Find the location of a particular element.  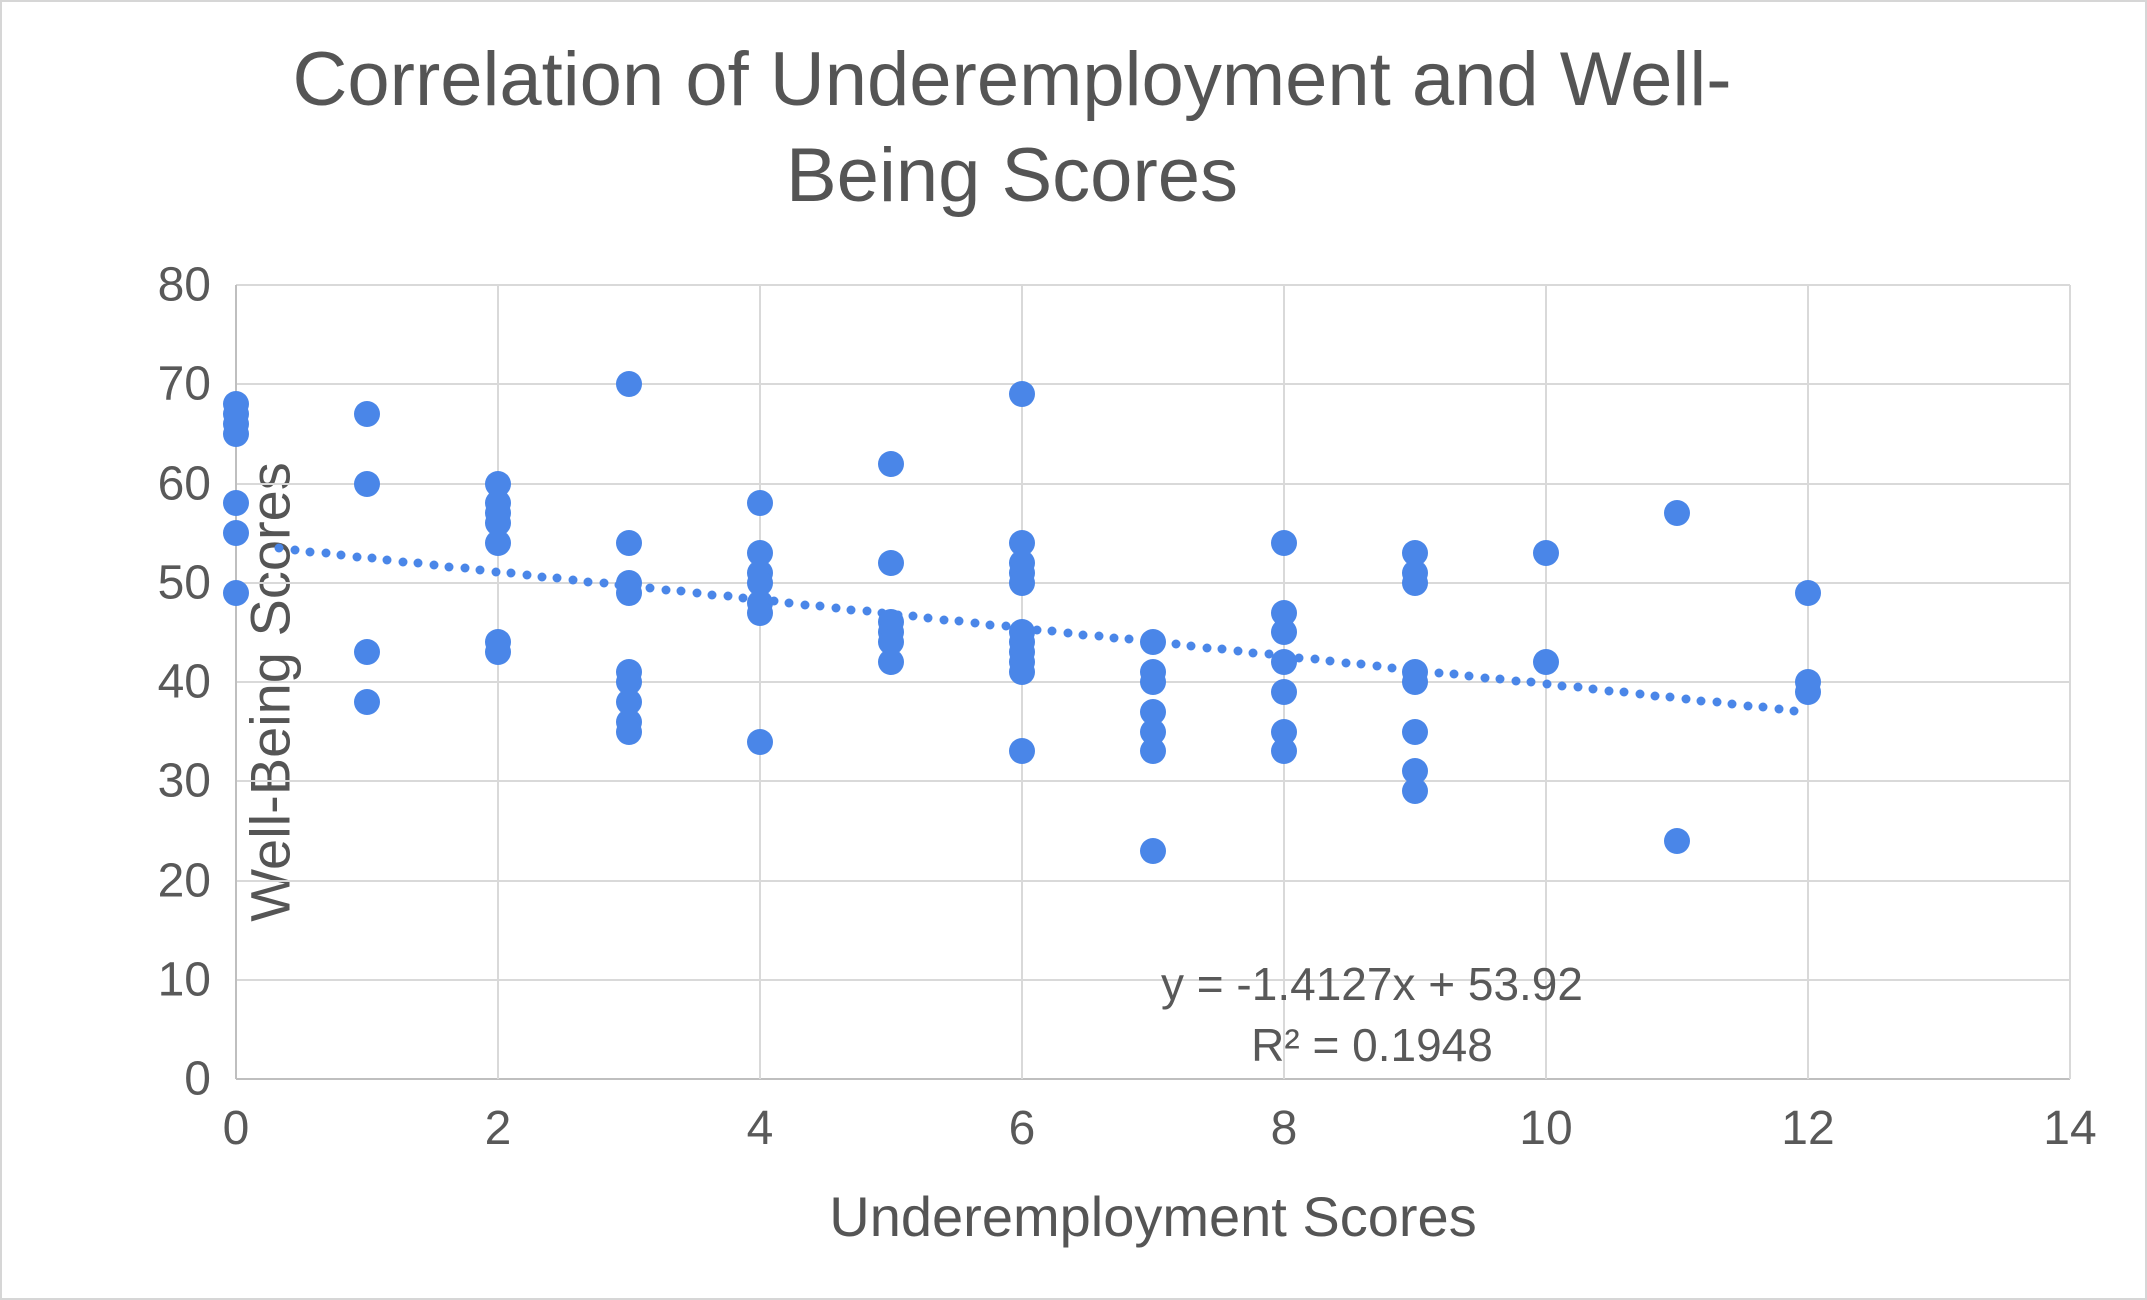

x-tick-label: 6 is located at coordinates (1022, 1128).